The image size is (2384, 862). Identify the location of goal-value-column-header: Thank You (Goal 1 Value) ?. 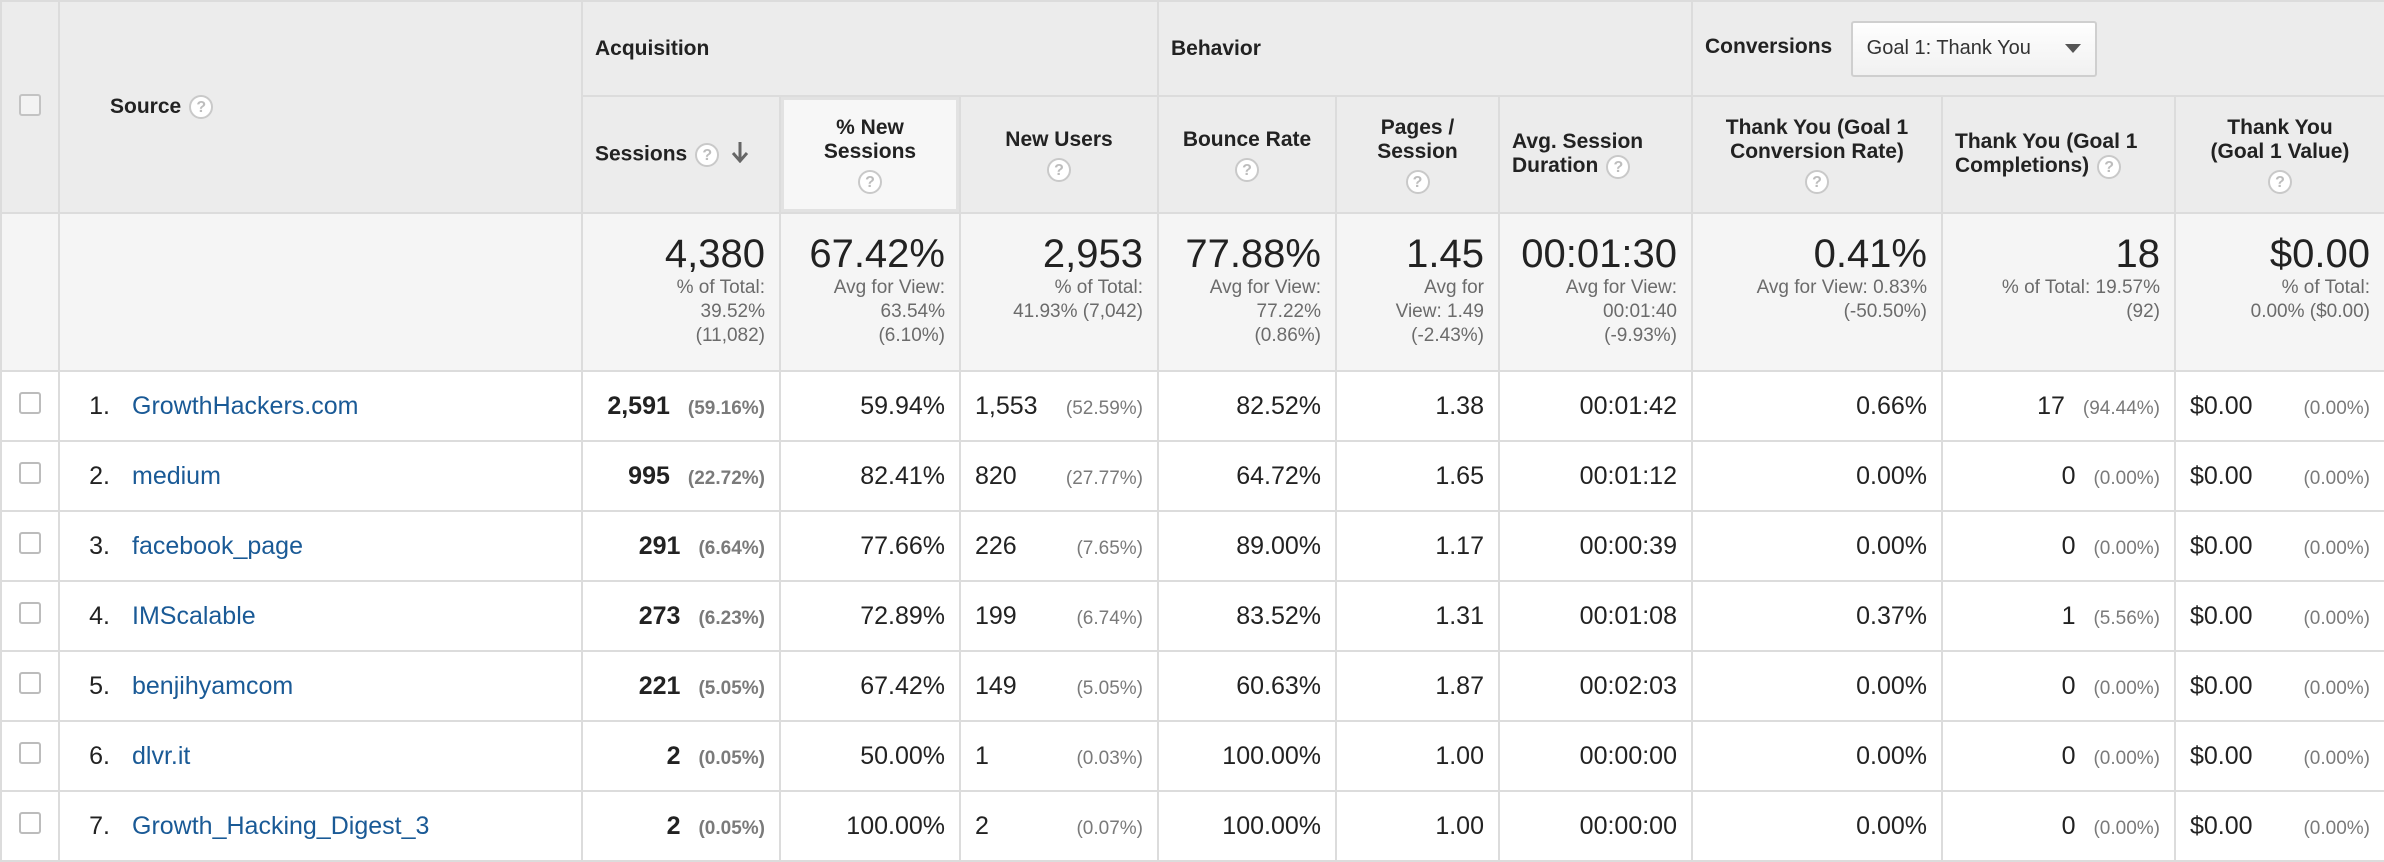
(2279, 154).